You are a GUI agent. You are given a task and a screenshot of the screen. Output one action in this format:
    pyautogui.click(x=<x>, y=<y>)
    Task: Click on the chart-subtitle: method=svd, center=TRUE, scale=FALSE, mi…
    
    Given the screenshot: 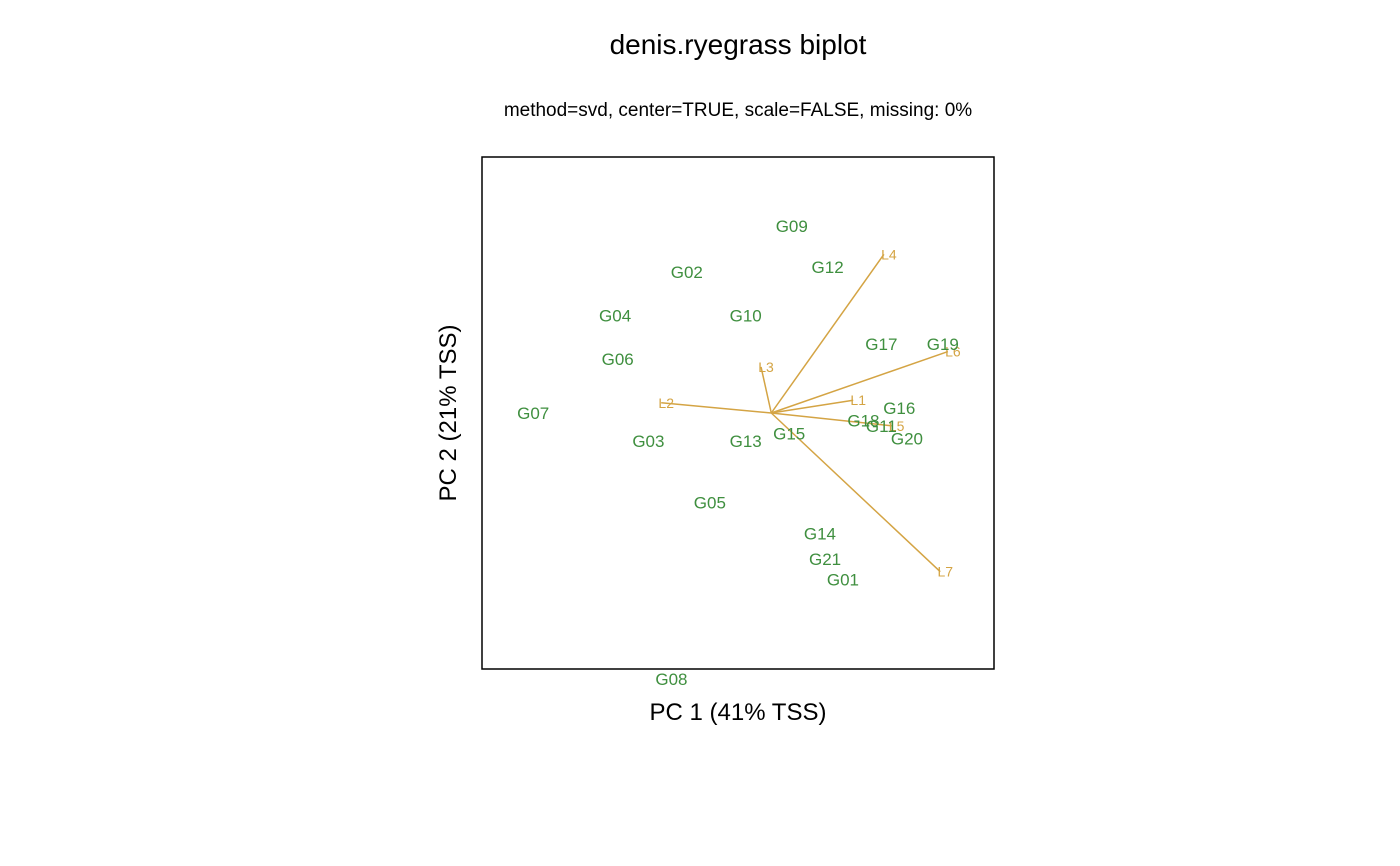 What is the action you would take?
    pyautogui.click(x=738, y=110)
    